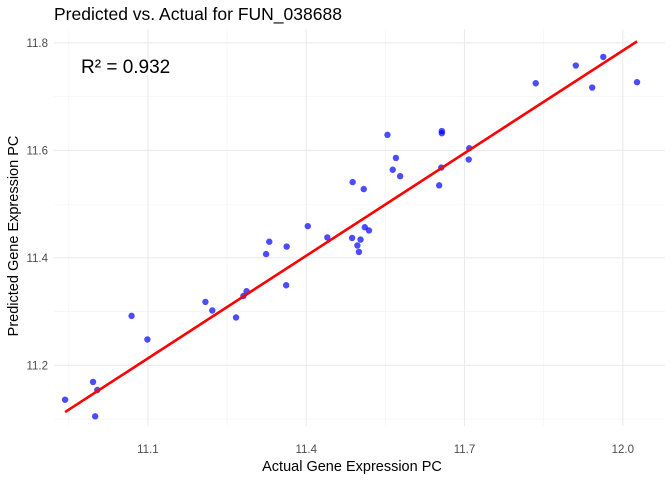 This screenshot has width=672, height=480. Describe the element at coordinates (623, 450) in the screenshot. I see `x-tick-label: 12.0` at that location.